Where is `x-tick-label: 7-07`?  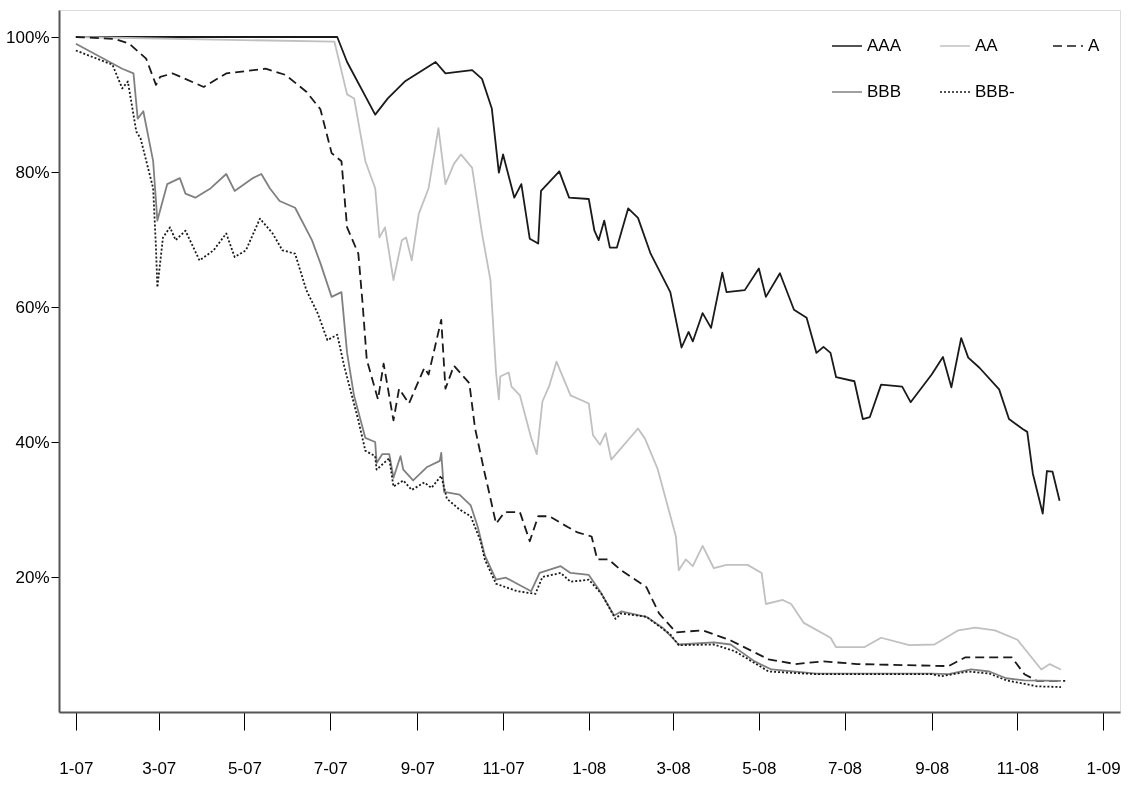 x-tick-label: 7-07 is located at coordinates (330, 768).